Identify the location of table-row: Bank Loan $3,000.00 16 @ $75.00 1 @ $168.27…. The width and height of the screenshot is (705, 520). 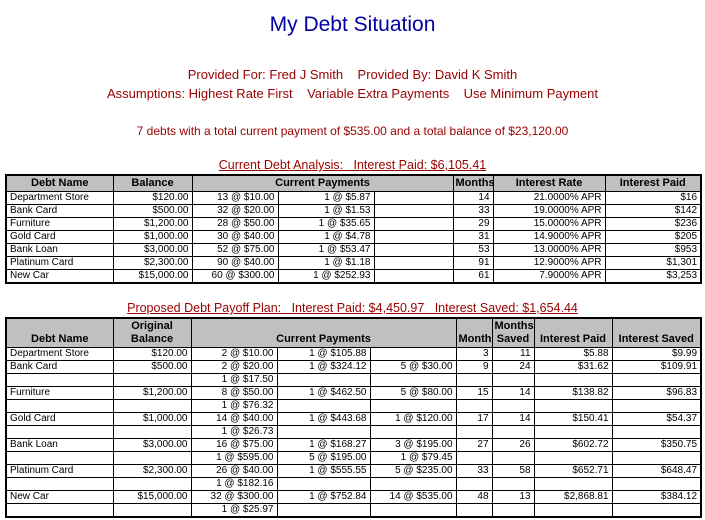
(353, 445).